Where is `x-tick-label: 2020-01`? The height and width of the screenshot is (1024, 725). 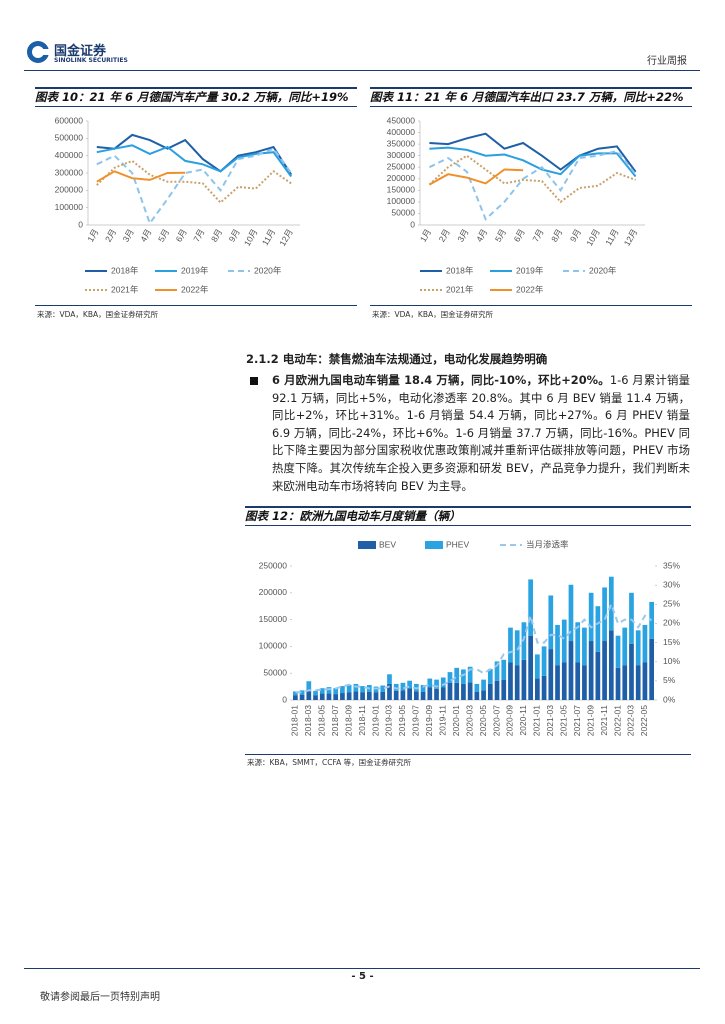 x-tick-label: 2020-01 is located at coordinates (456, 720).